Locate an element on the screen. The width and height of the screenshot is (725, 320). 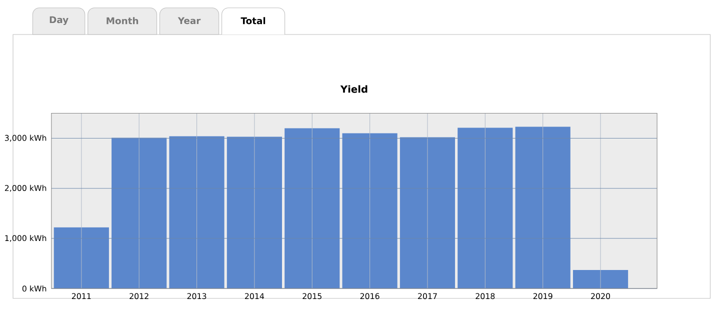
text: Total is located at coordinates (253, 20).